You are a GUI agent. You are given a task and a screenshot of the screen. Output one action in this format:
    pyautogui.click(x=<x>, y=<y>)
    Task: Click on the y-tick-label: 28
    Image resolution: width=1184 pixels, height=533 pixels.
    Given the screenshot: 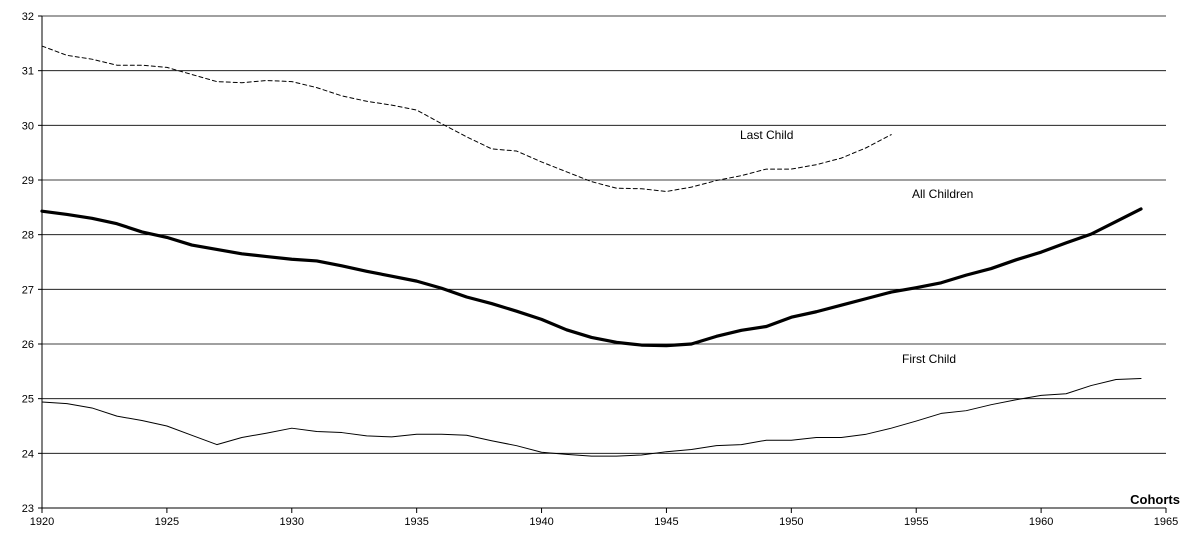 What is the action you would take?
    pyautogui.click(x=28, y=236)
    